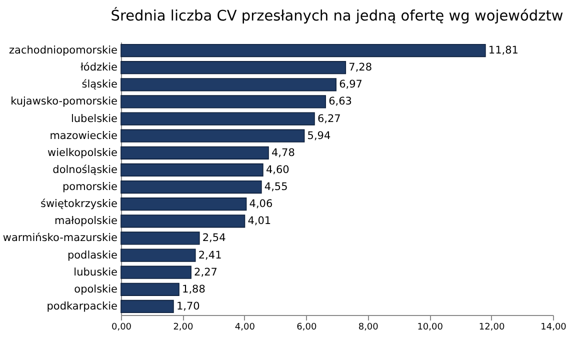  What do you see at coordinates (278, 170) in the screenshot?
I see `data-label: 4,60` at bounding box center [278, 170].